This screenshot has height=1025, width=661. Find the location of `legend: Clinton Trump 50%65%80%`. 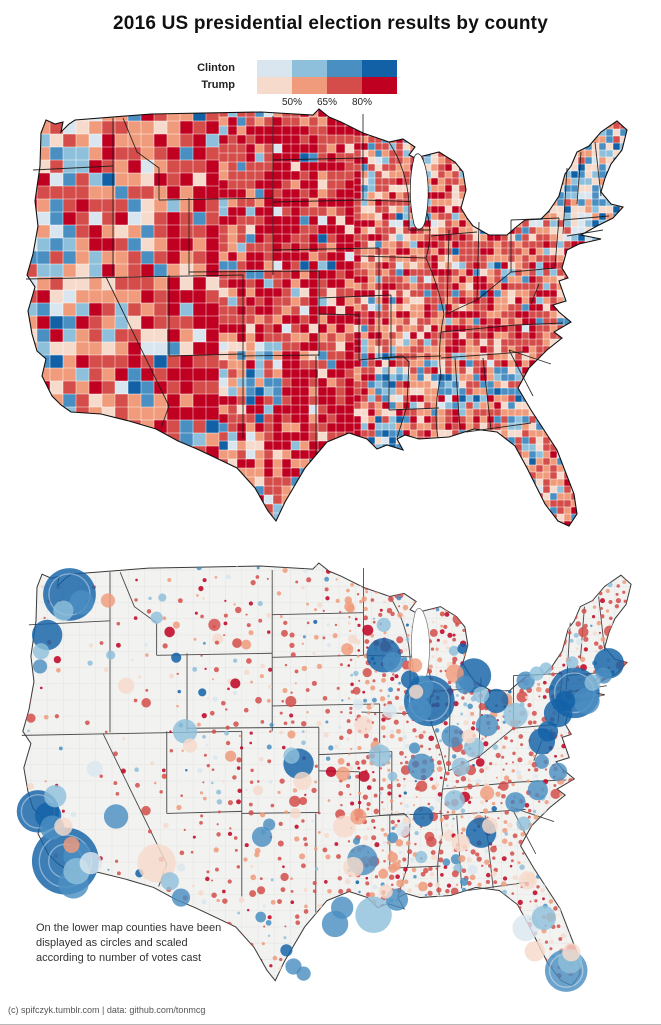

legend: Clinton Trump 50%65%80% is located at coordinates (285, 85).